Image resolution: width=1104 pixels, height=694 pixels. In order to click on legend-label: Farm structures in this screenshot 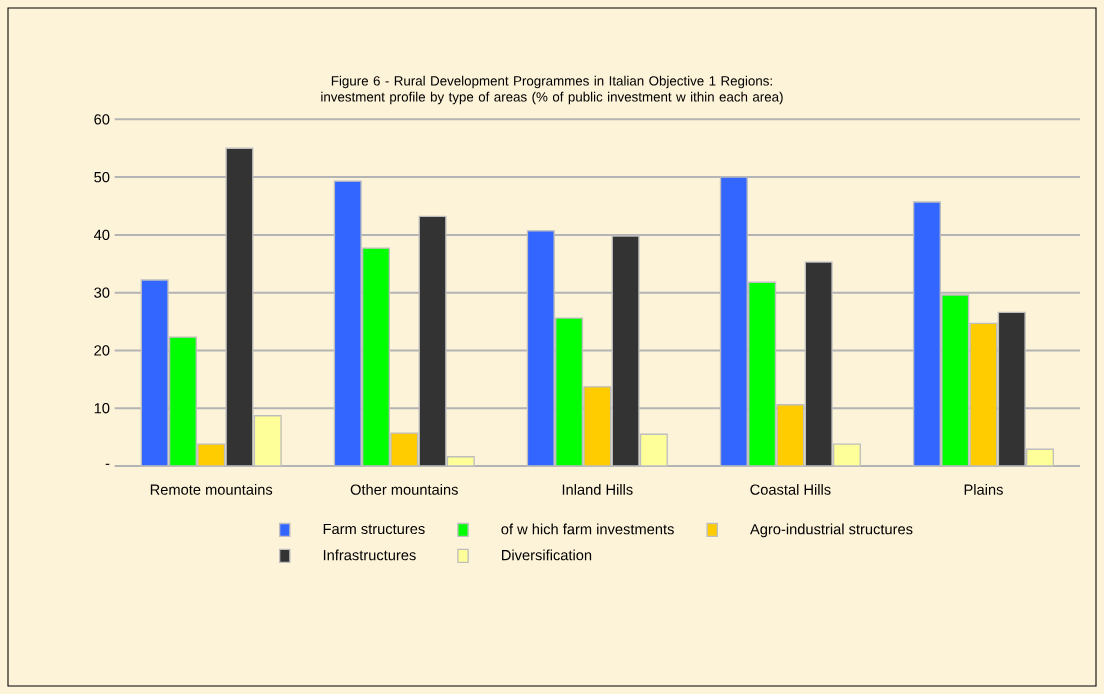, I will do `click(374, 529)`.